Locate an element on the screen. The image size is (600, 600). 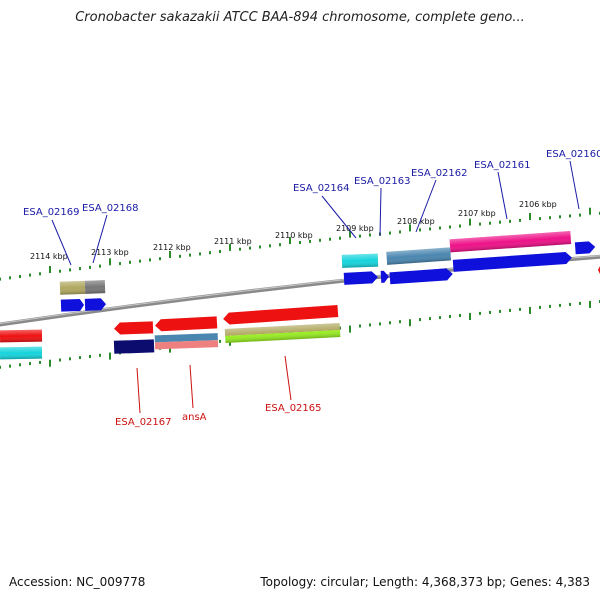
gene-label: ESA_02161 is located at coordinates (502, 165).